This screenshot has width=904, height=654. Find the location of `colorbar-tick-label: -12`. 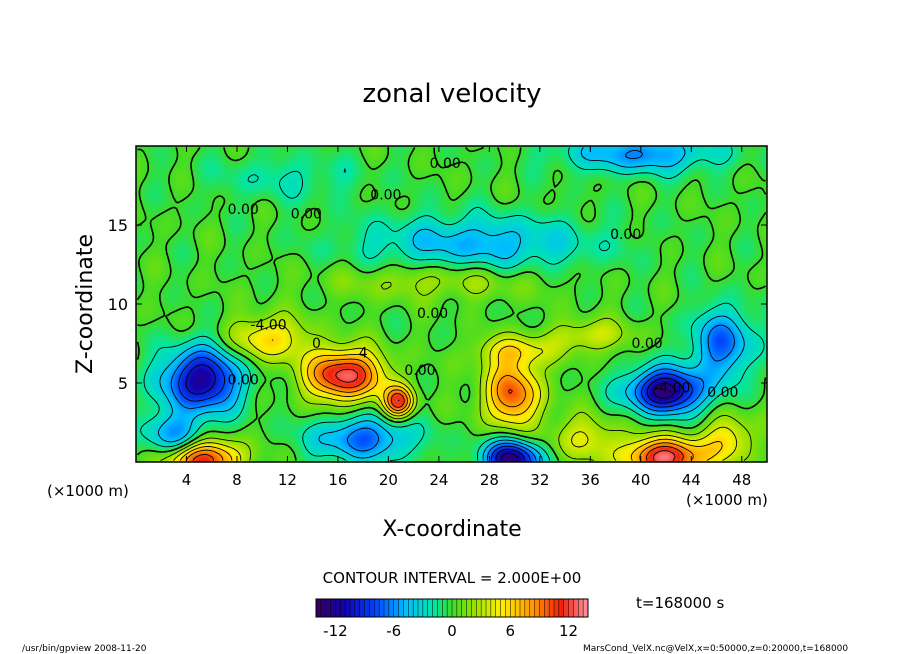

colorbar-tick-label: -12 is located at coordinates (335, 631).